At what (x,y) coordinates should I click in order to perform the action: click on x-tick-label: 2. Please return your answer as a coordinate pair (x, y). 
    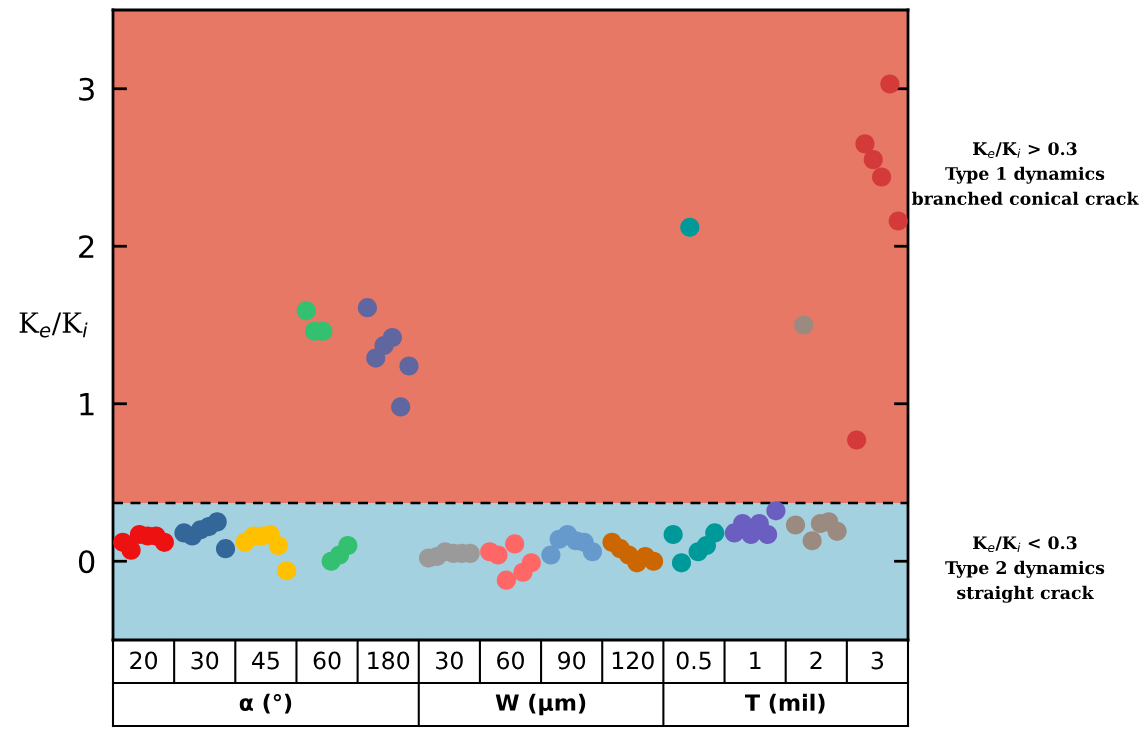
    Looking at the image, I should click on (816, 660).